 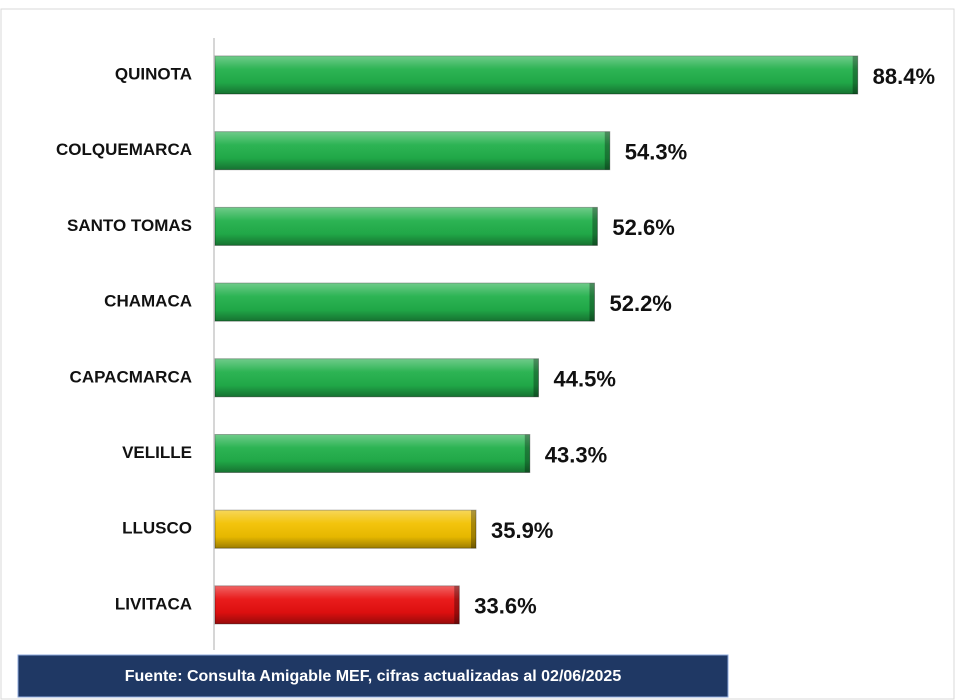 What do you see at coordinates (157, 528) in the screenshot?
I see `category-label: LLUSCO` at bounding box center [157, 528].